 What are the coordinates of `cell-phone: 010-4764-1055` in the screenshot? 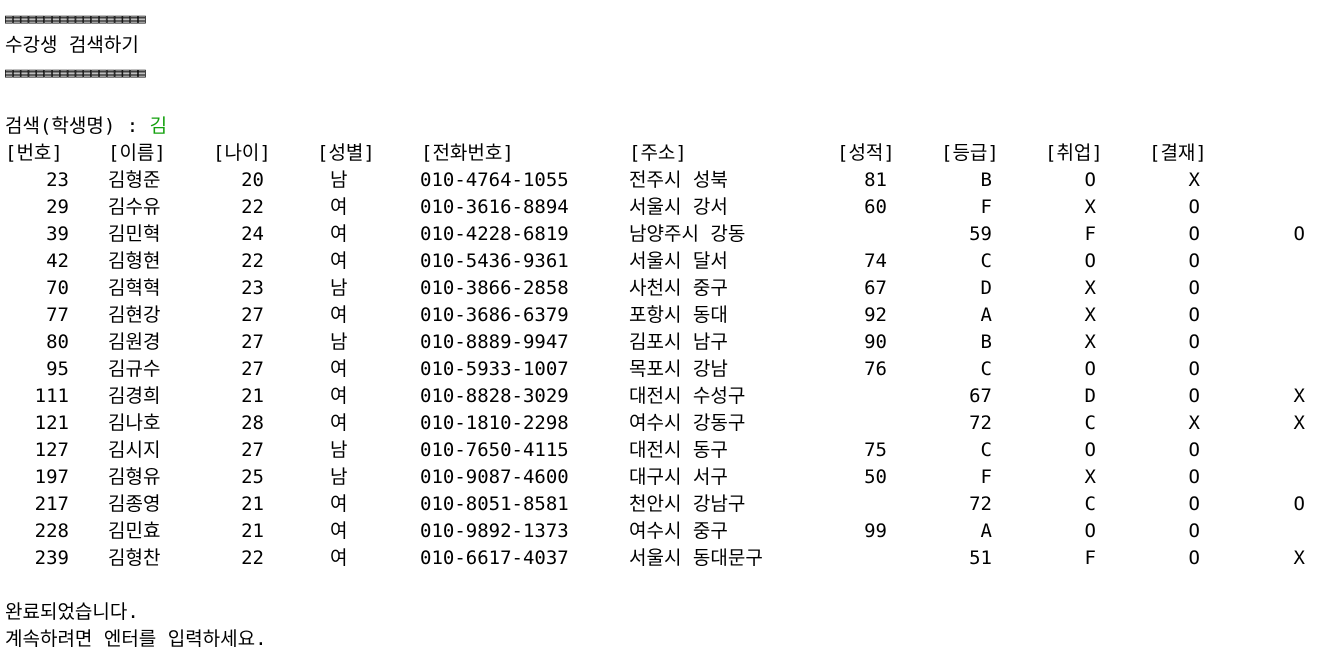 It's located at (494, 180).